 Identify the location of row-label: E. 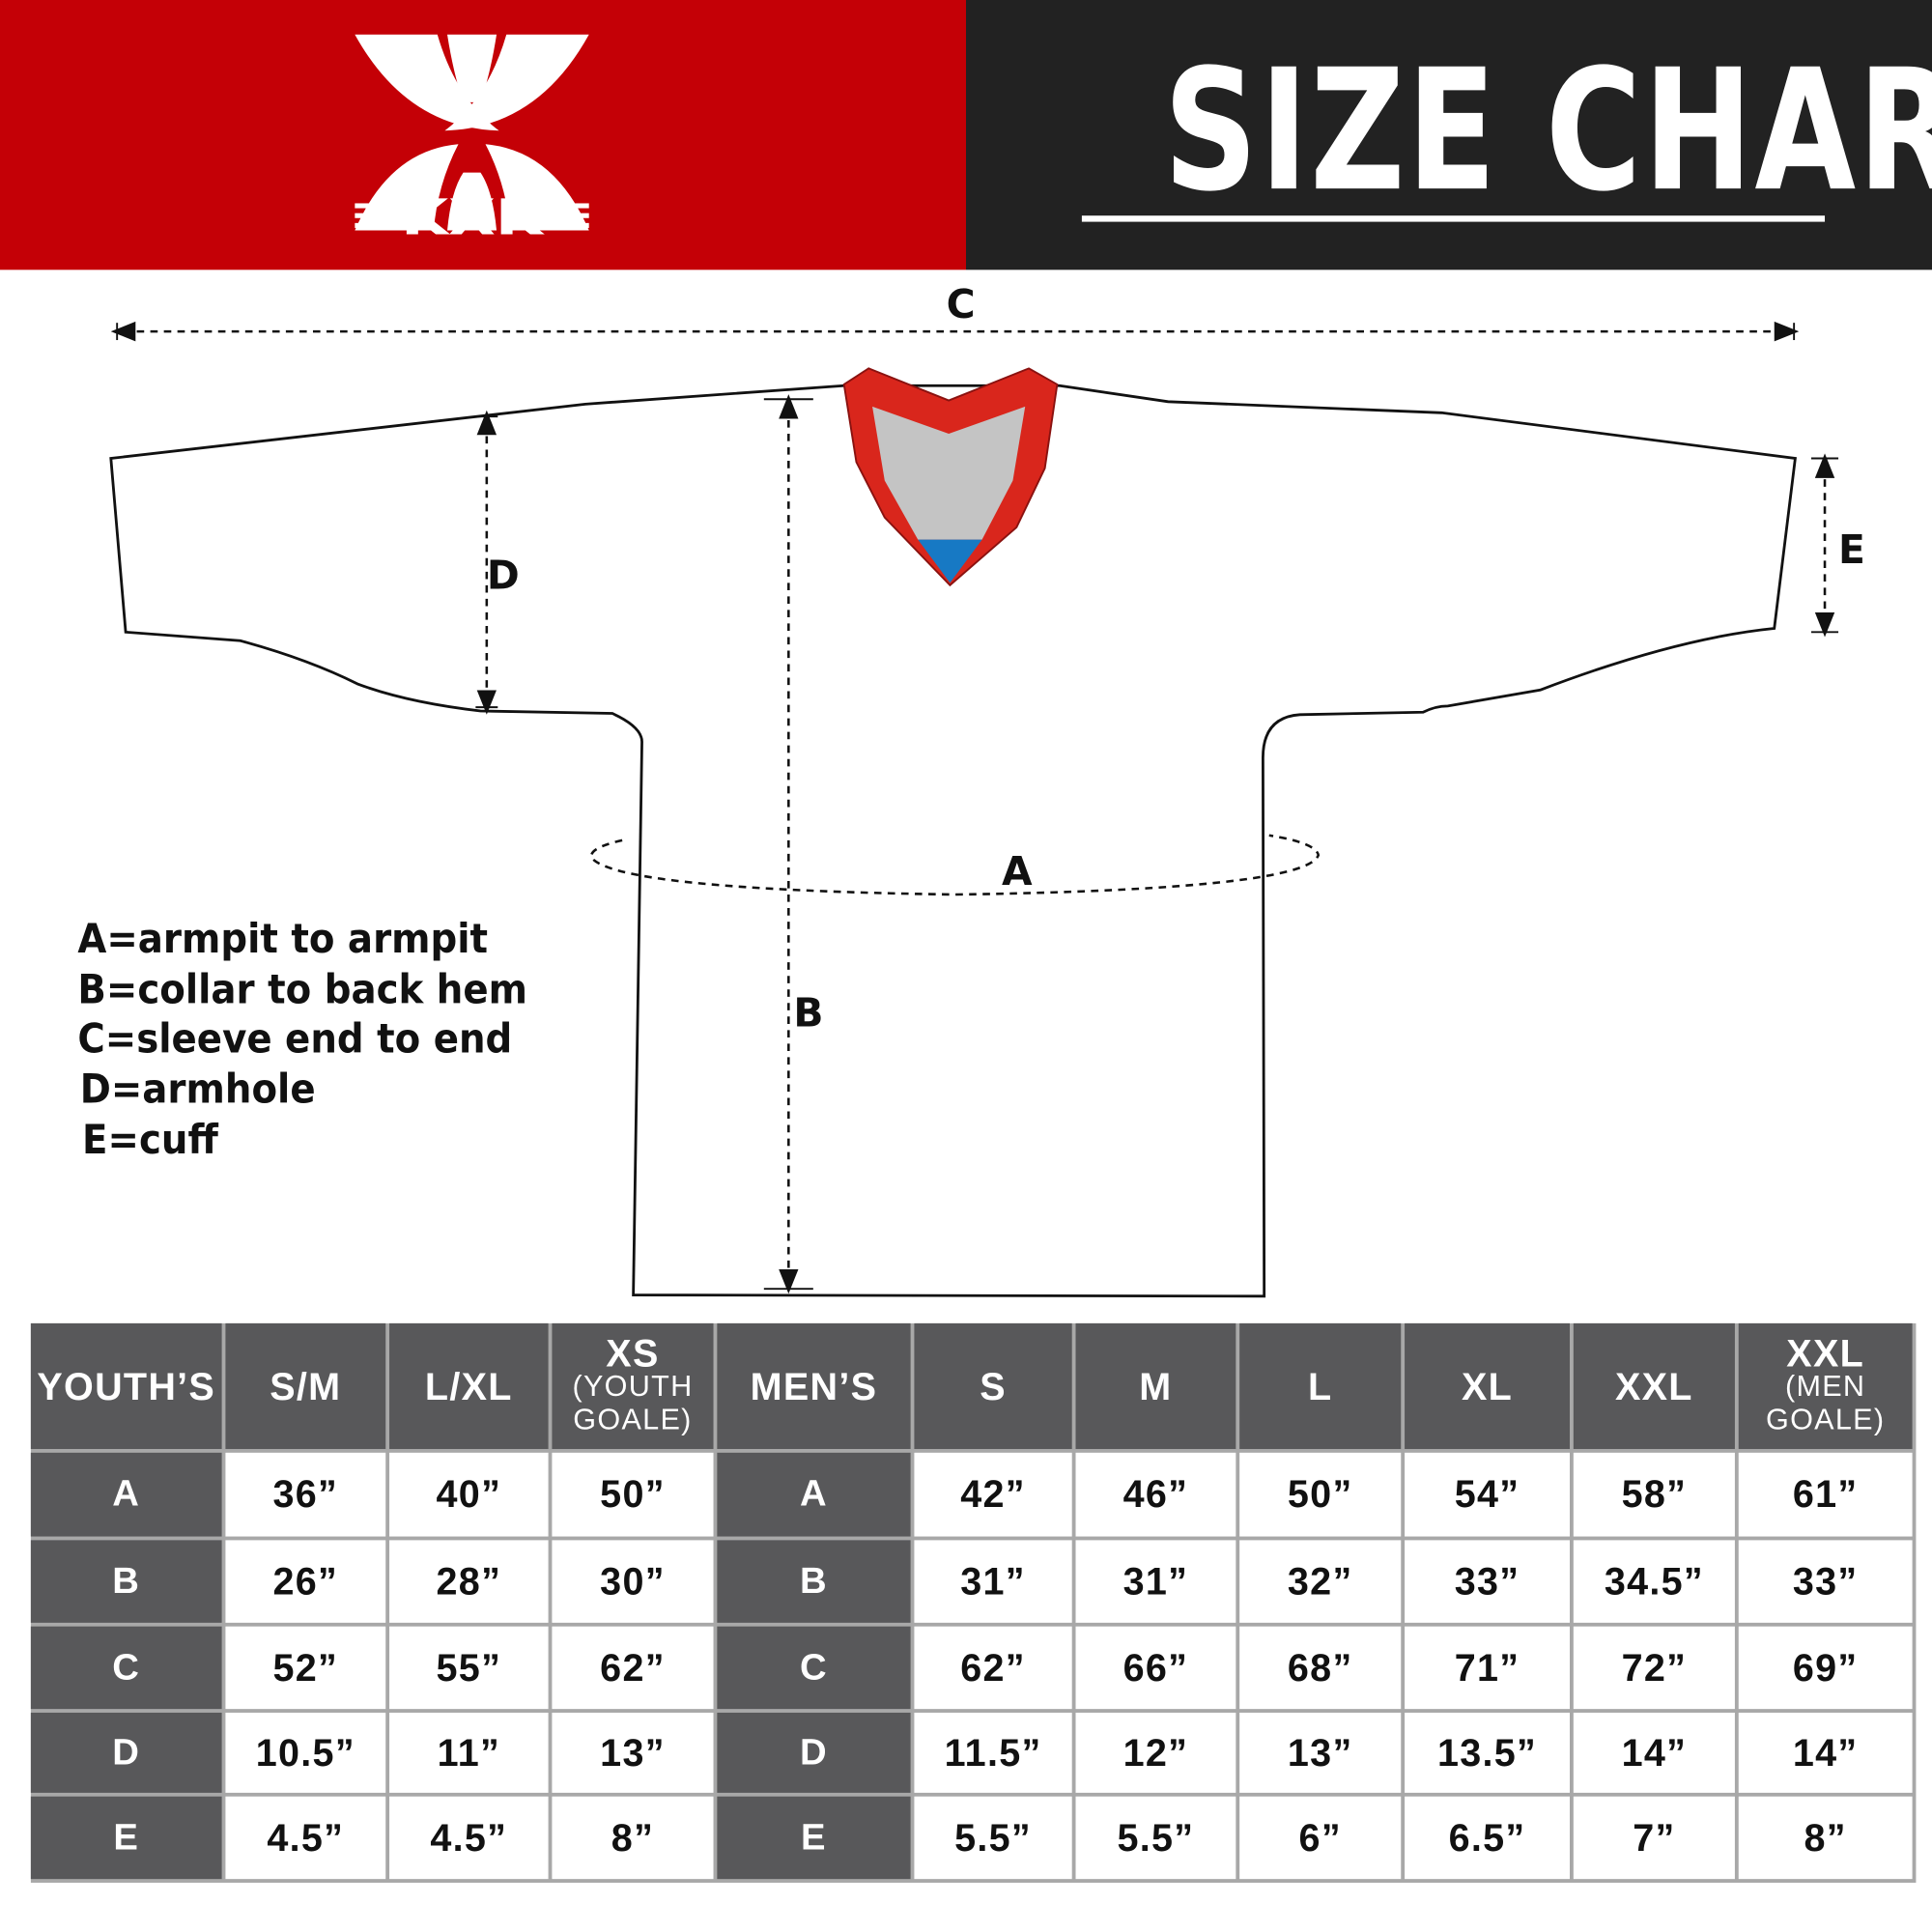
(814, 1838).